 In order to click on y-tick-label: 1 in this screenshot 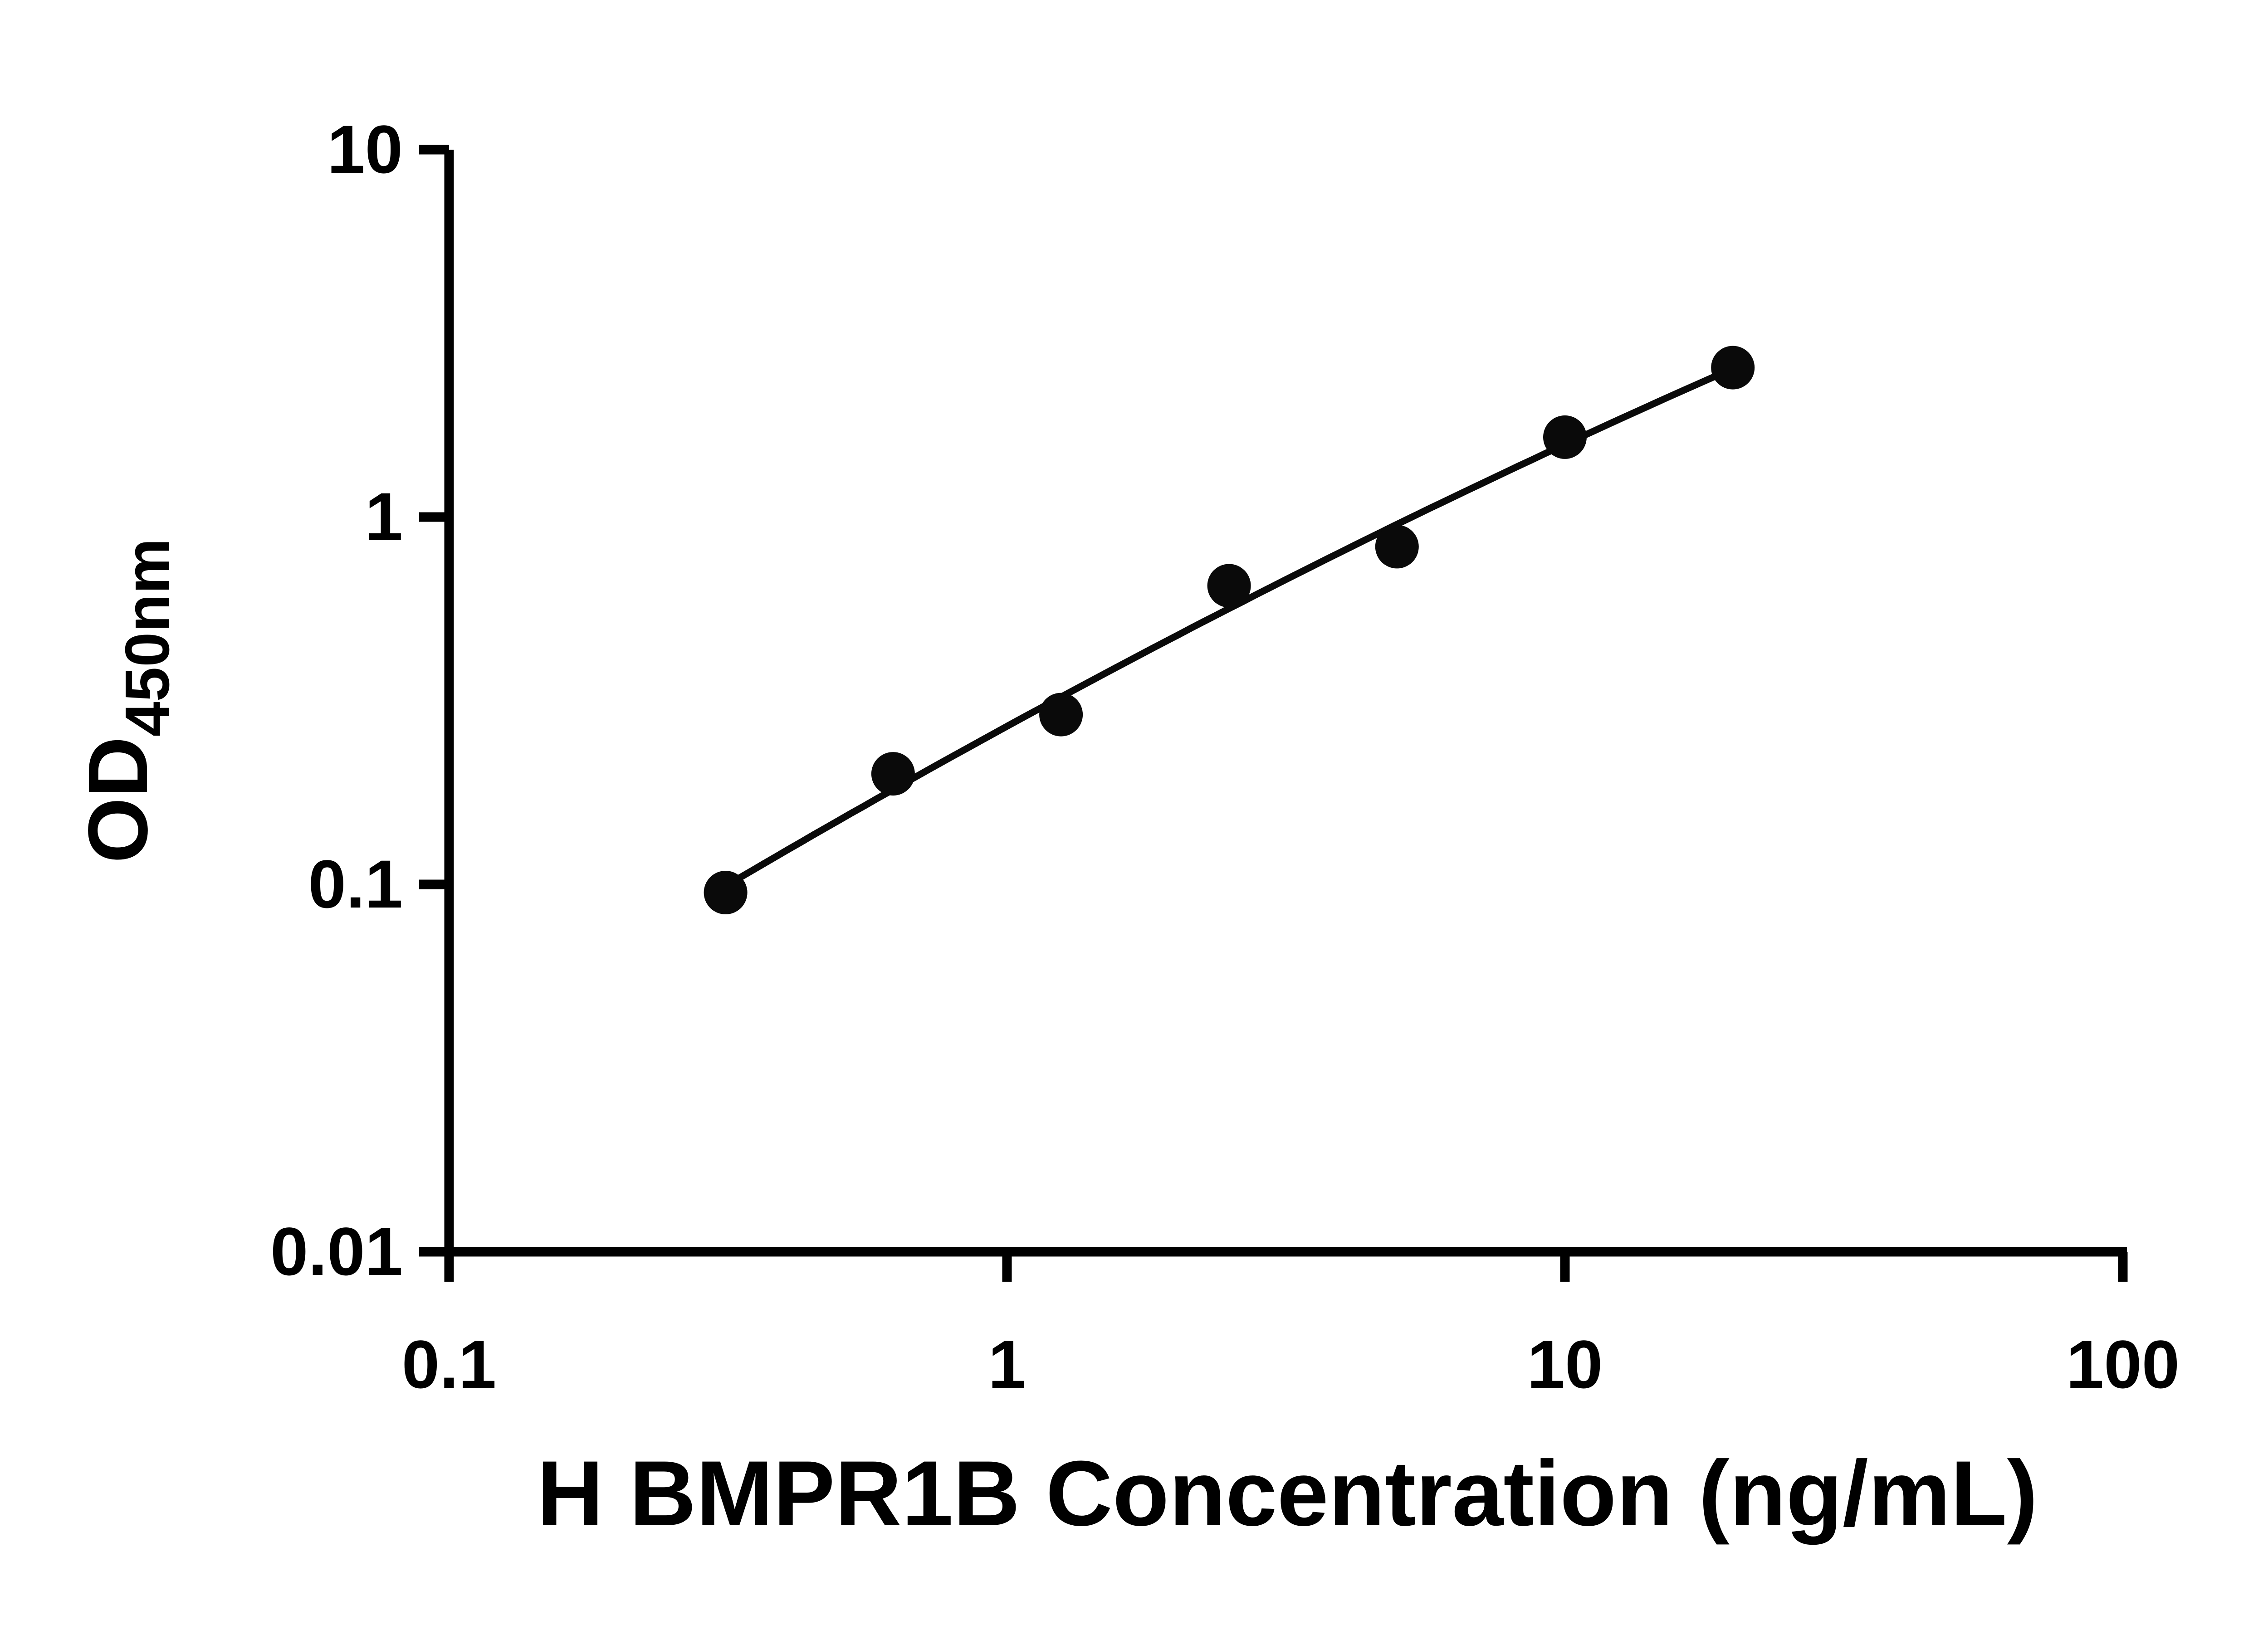, I will do `click(384, 516)`.